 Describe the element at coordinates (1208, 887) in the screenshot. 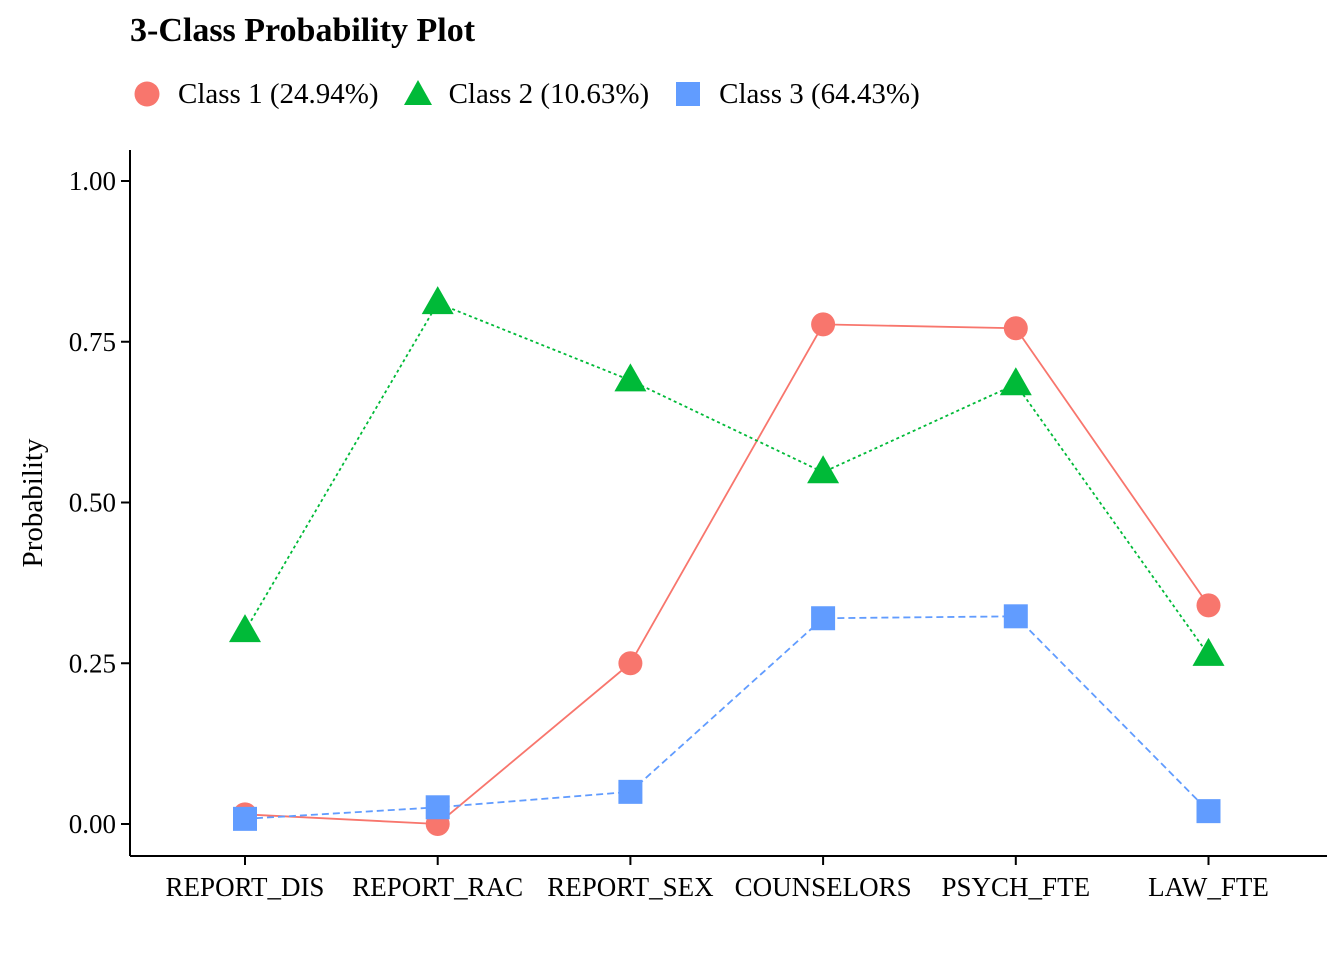

I see `x-tick-label: LAW_FTE` at that location.